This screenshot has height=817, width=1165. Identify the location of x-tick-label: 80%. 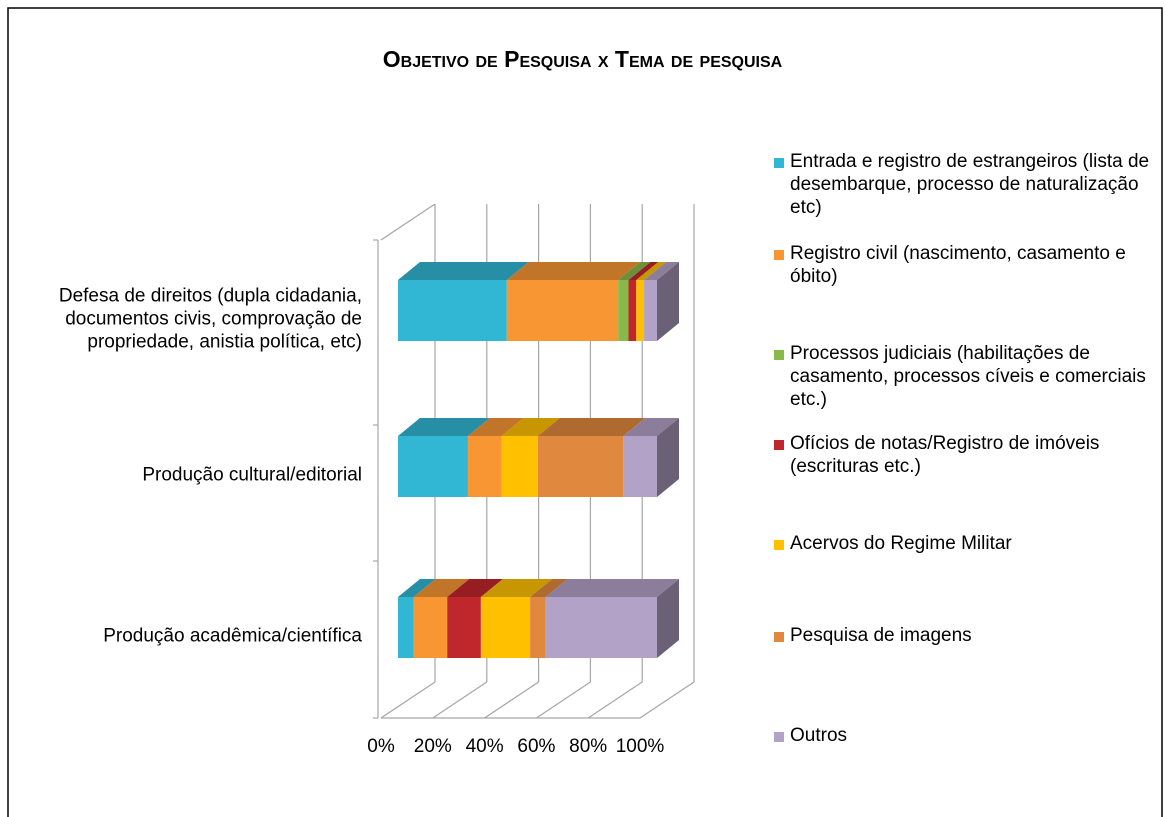
(588, 746).